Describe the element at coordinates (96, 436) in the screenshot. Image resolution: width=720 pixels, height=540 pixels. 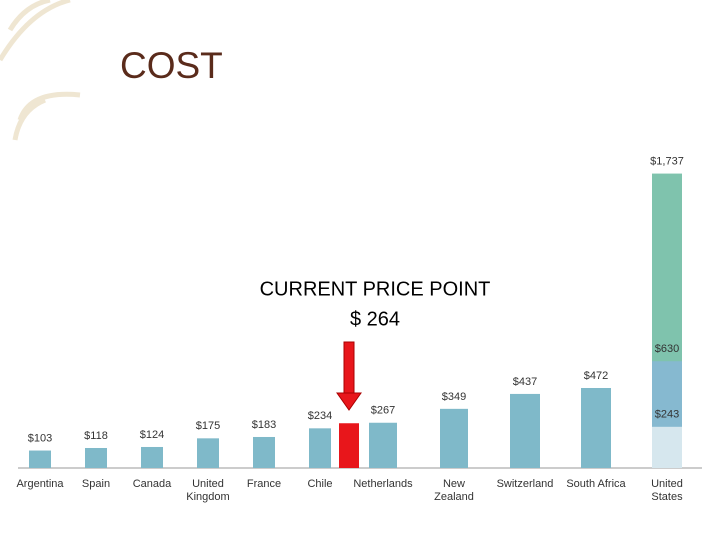
I see `value-label: $118` at that location.